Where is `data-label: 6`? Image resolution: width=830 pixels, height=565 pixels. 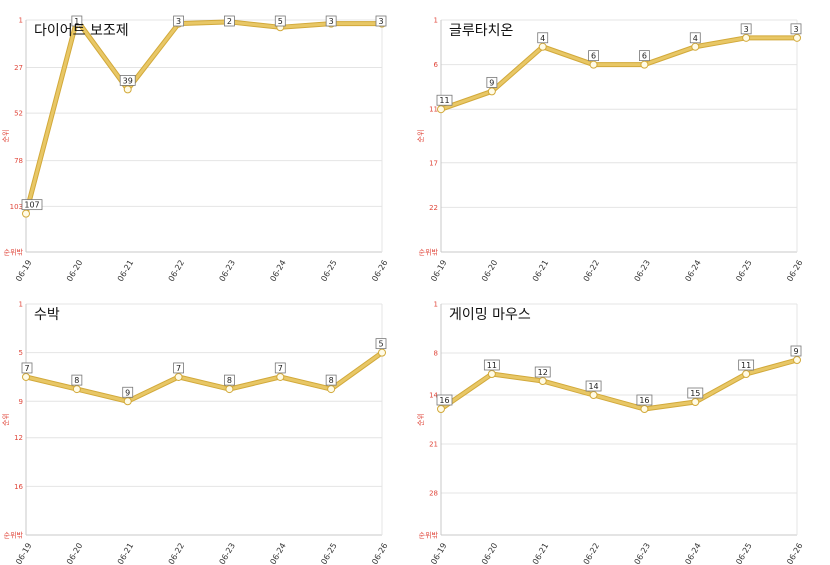
data-label: 6 is located at coordinates (593, 56).